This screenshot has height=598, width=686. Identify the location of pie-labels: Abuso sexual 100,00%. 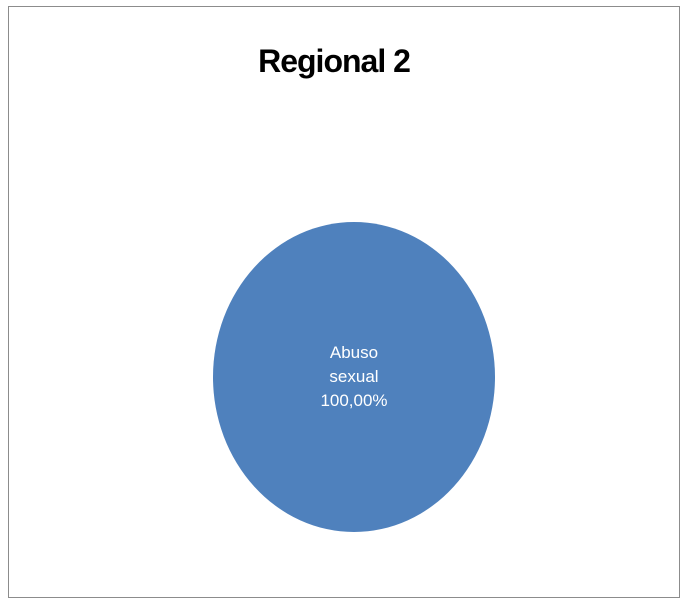
(353, 376).